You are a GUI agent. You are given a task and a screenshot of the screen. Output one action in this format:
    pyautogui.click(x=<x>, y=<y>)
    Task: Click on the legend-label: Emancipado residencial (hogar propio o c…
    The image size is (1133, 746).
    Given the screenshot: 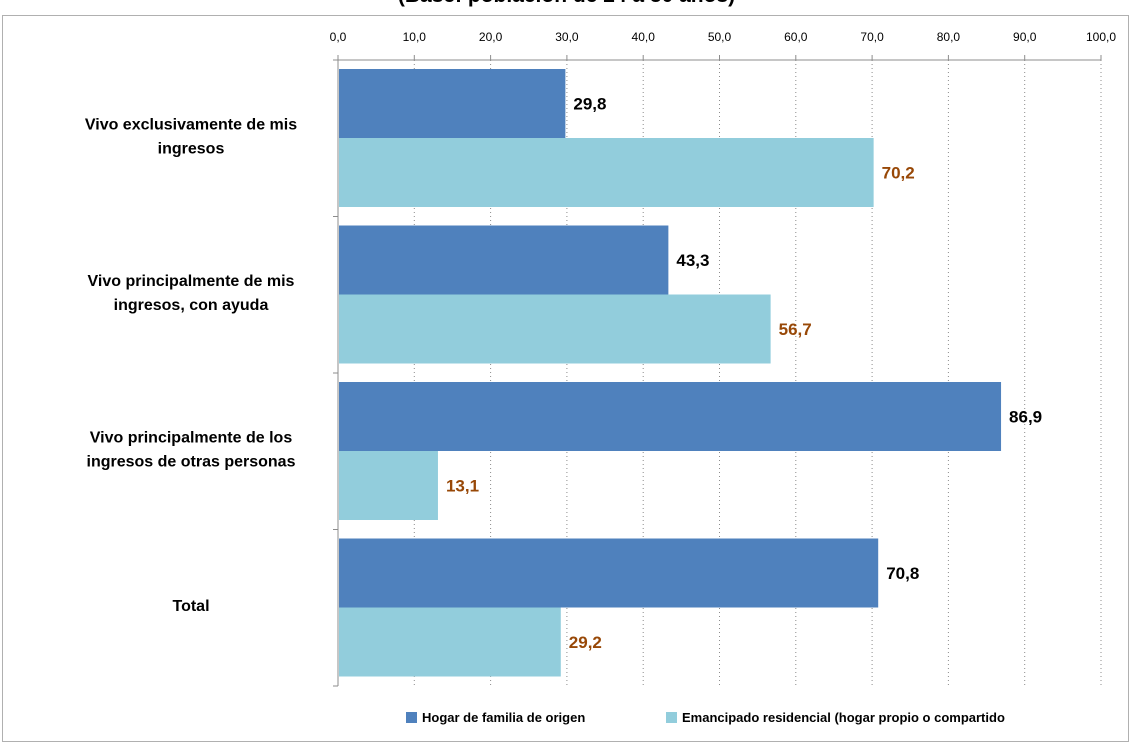 What is the action you would take?
    pyautogui.click(x=843, y=717)
    